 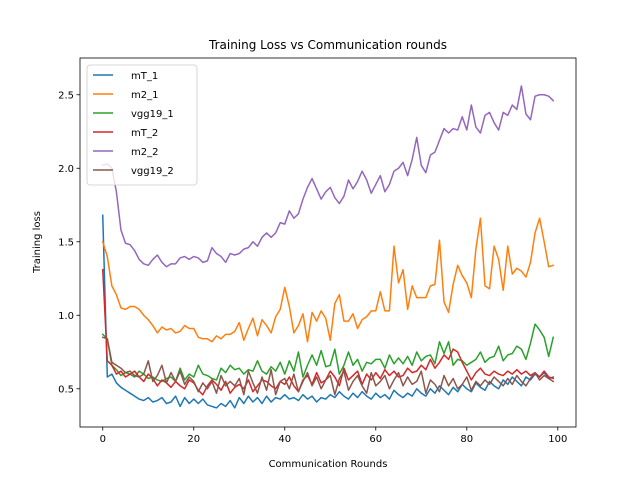 I want to click on chart-title: Training Loss vs Communication rounds, so click(x=327, y=45).